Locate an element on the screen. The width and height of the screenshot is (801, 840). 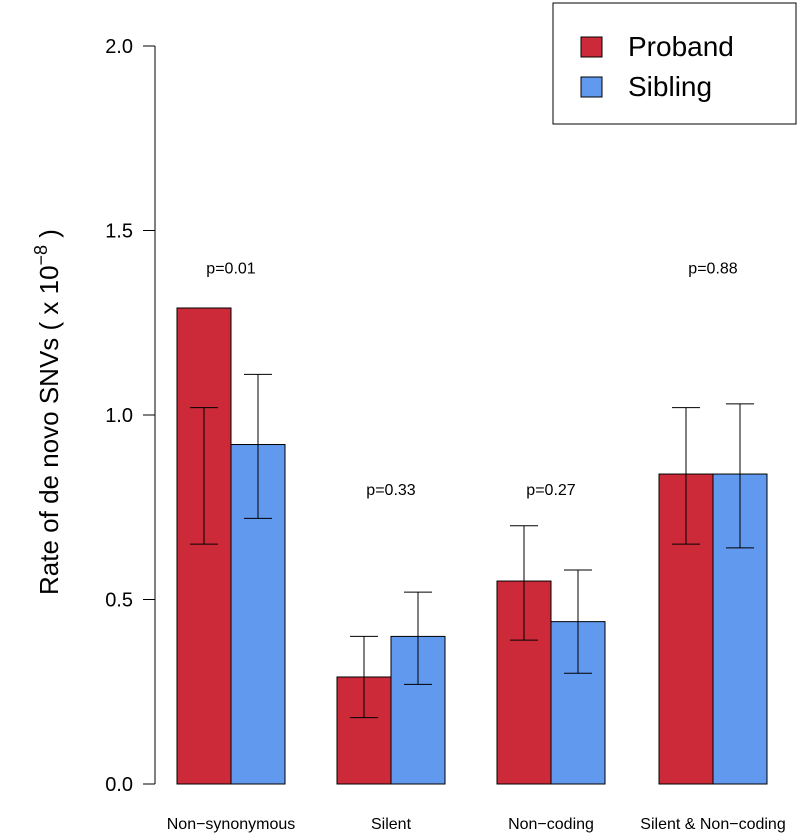
y-axis-title: Rate of de novo SNVs ( x 10−8 ) is located at coordinates (47, 412).